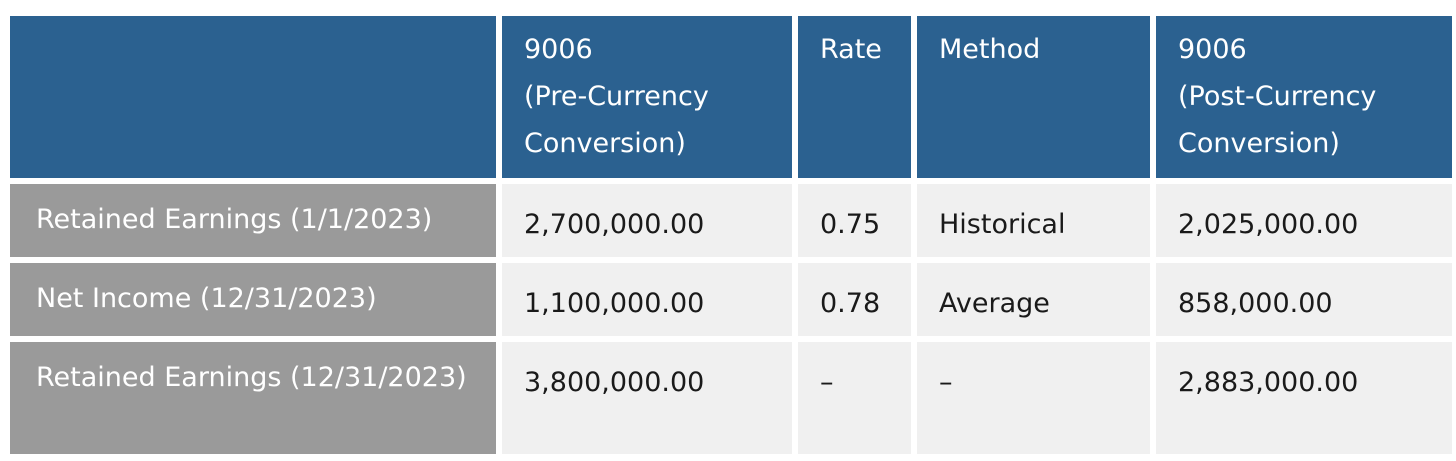  I want to click on row2-rate: 0.78, so click(854, 299).